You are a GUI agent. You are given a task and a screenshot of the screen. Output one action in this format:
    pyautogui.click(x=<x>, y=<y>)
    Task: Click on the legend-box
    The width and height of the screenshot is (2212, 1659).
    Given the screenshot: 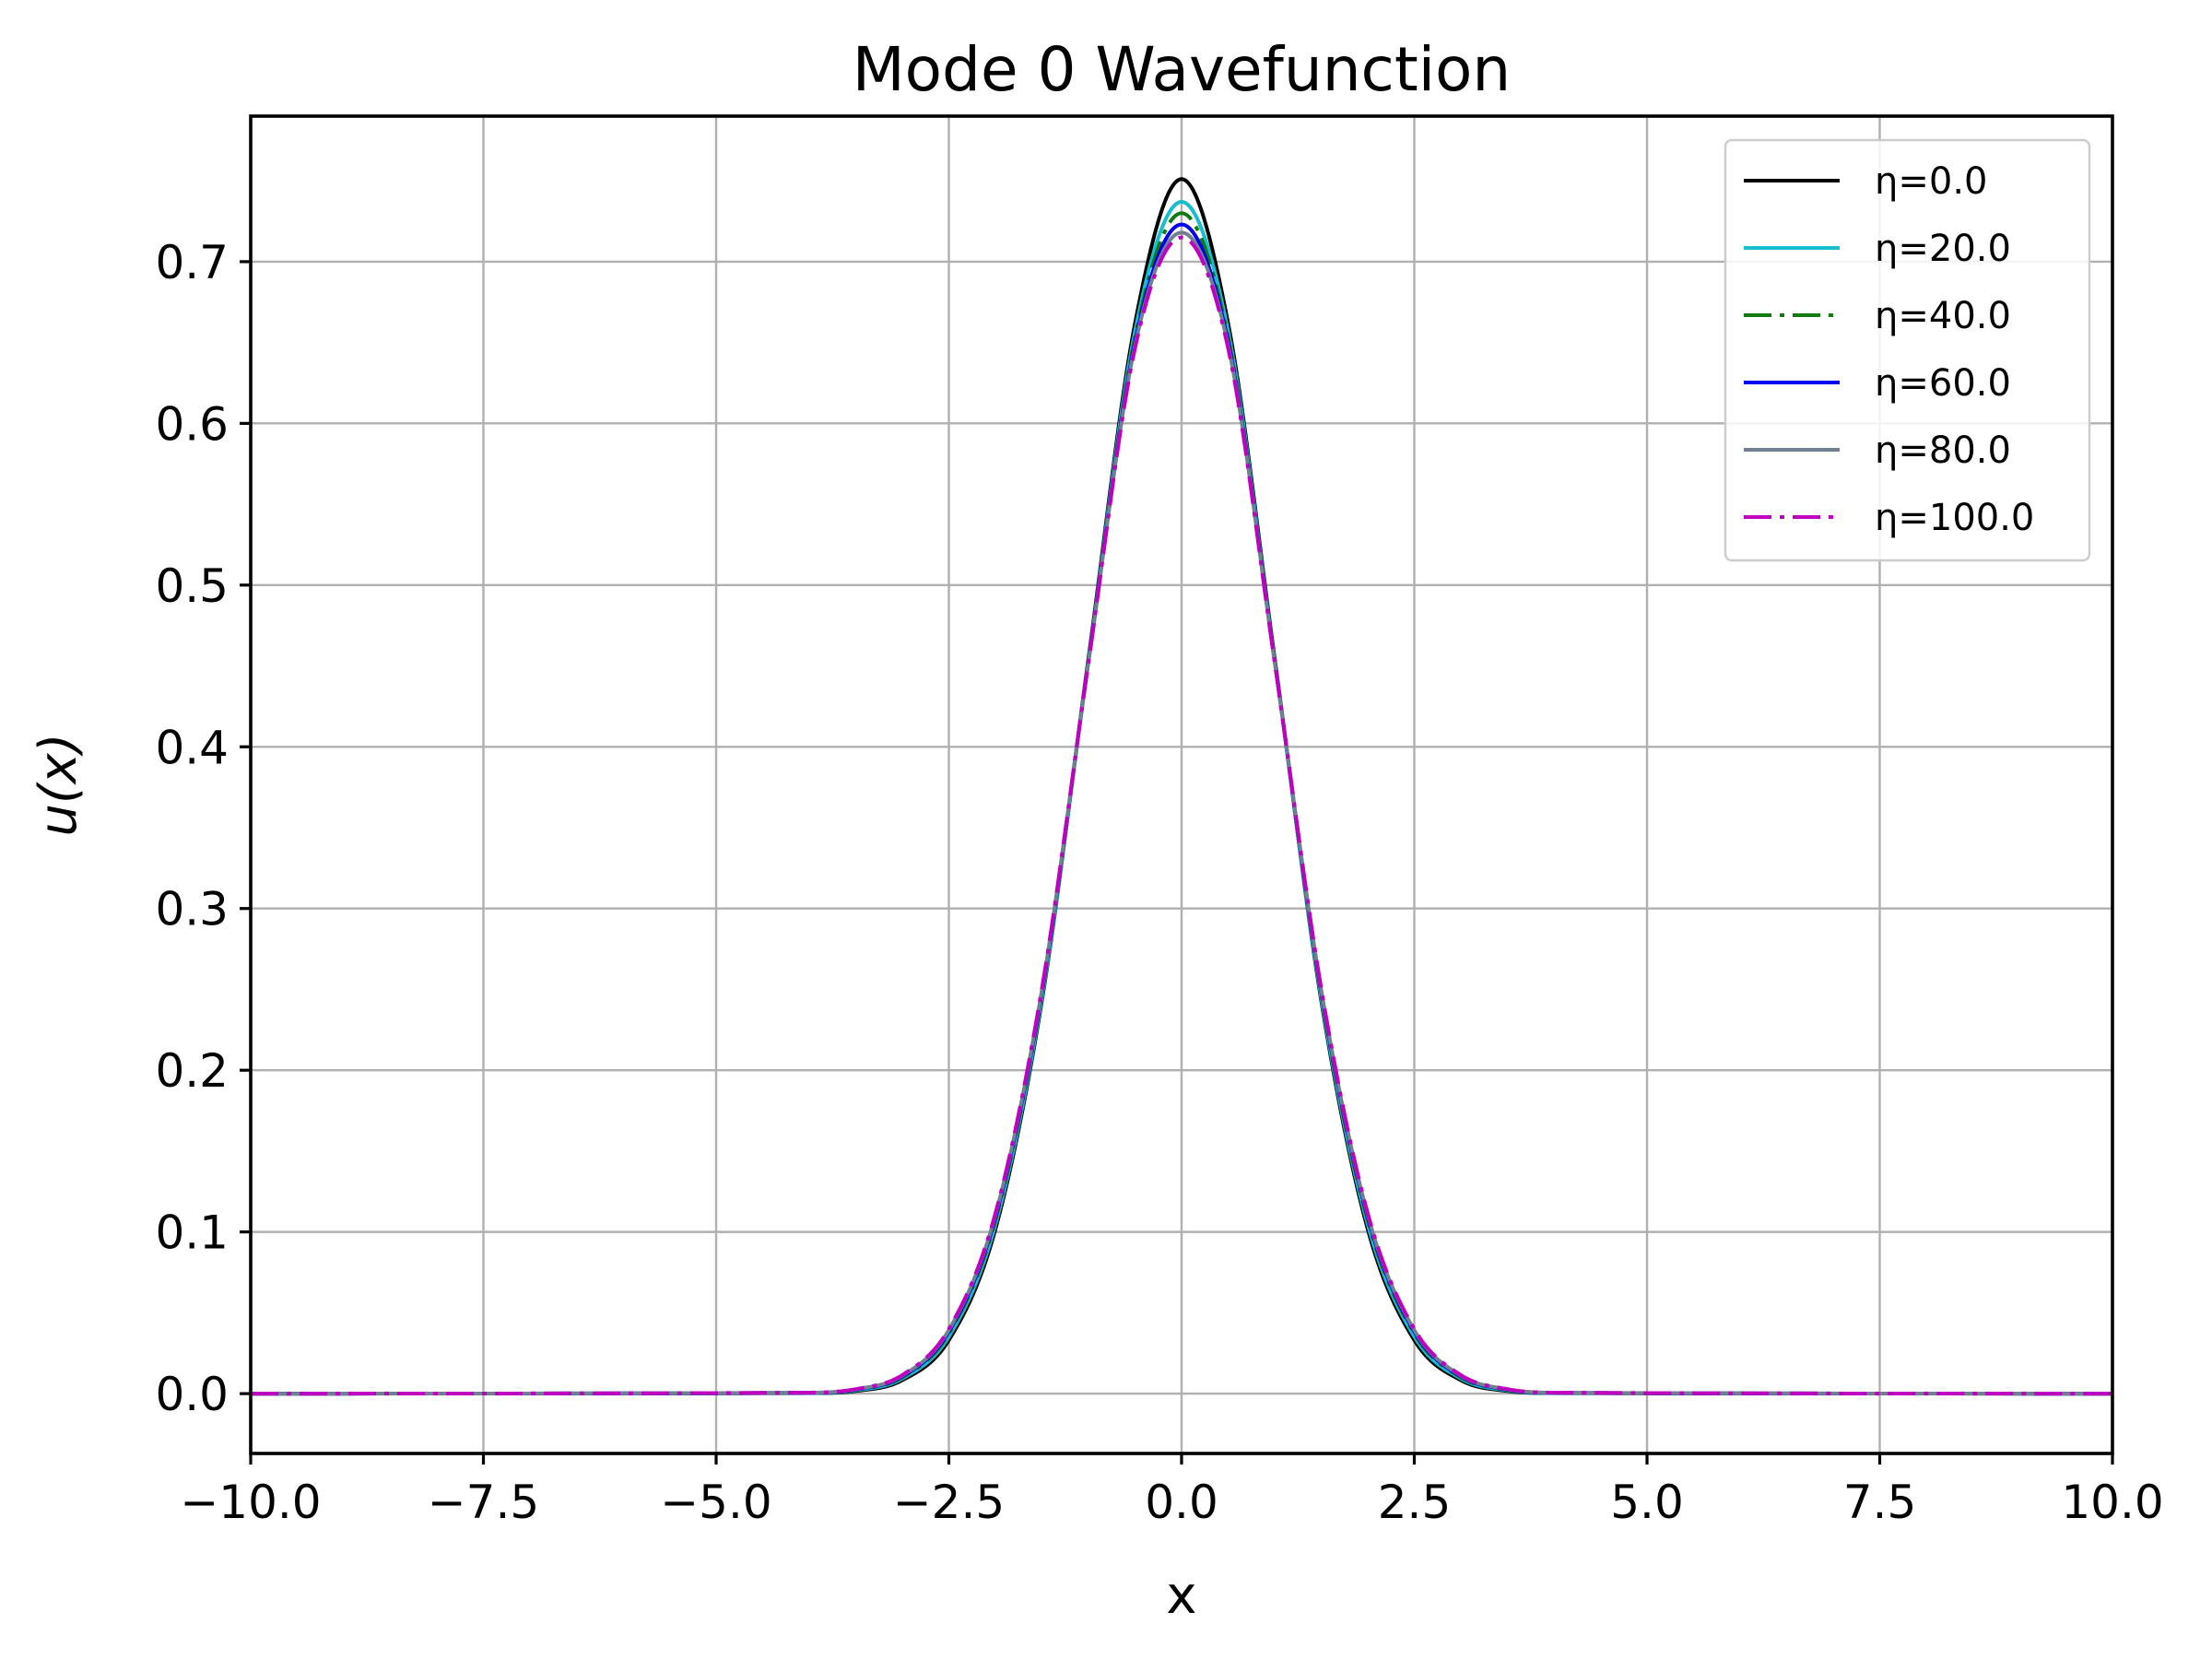 What is the action you would take?
    pyautogui.click(x=1907, y=350)
    